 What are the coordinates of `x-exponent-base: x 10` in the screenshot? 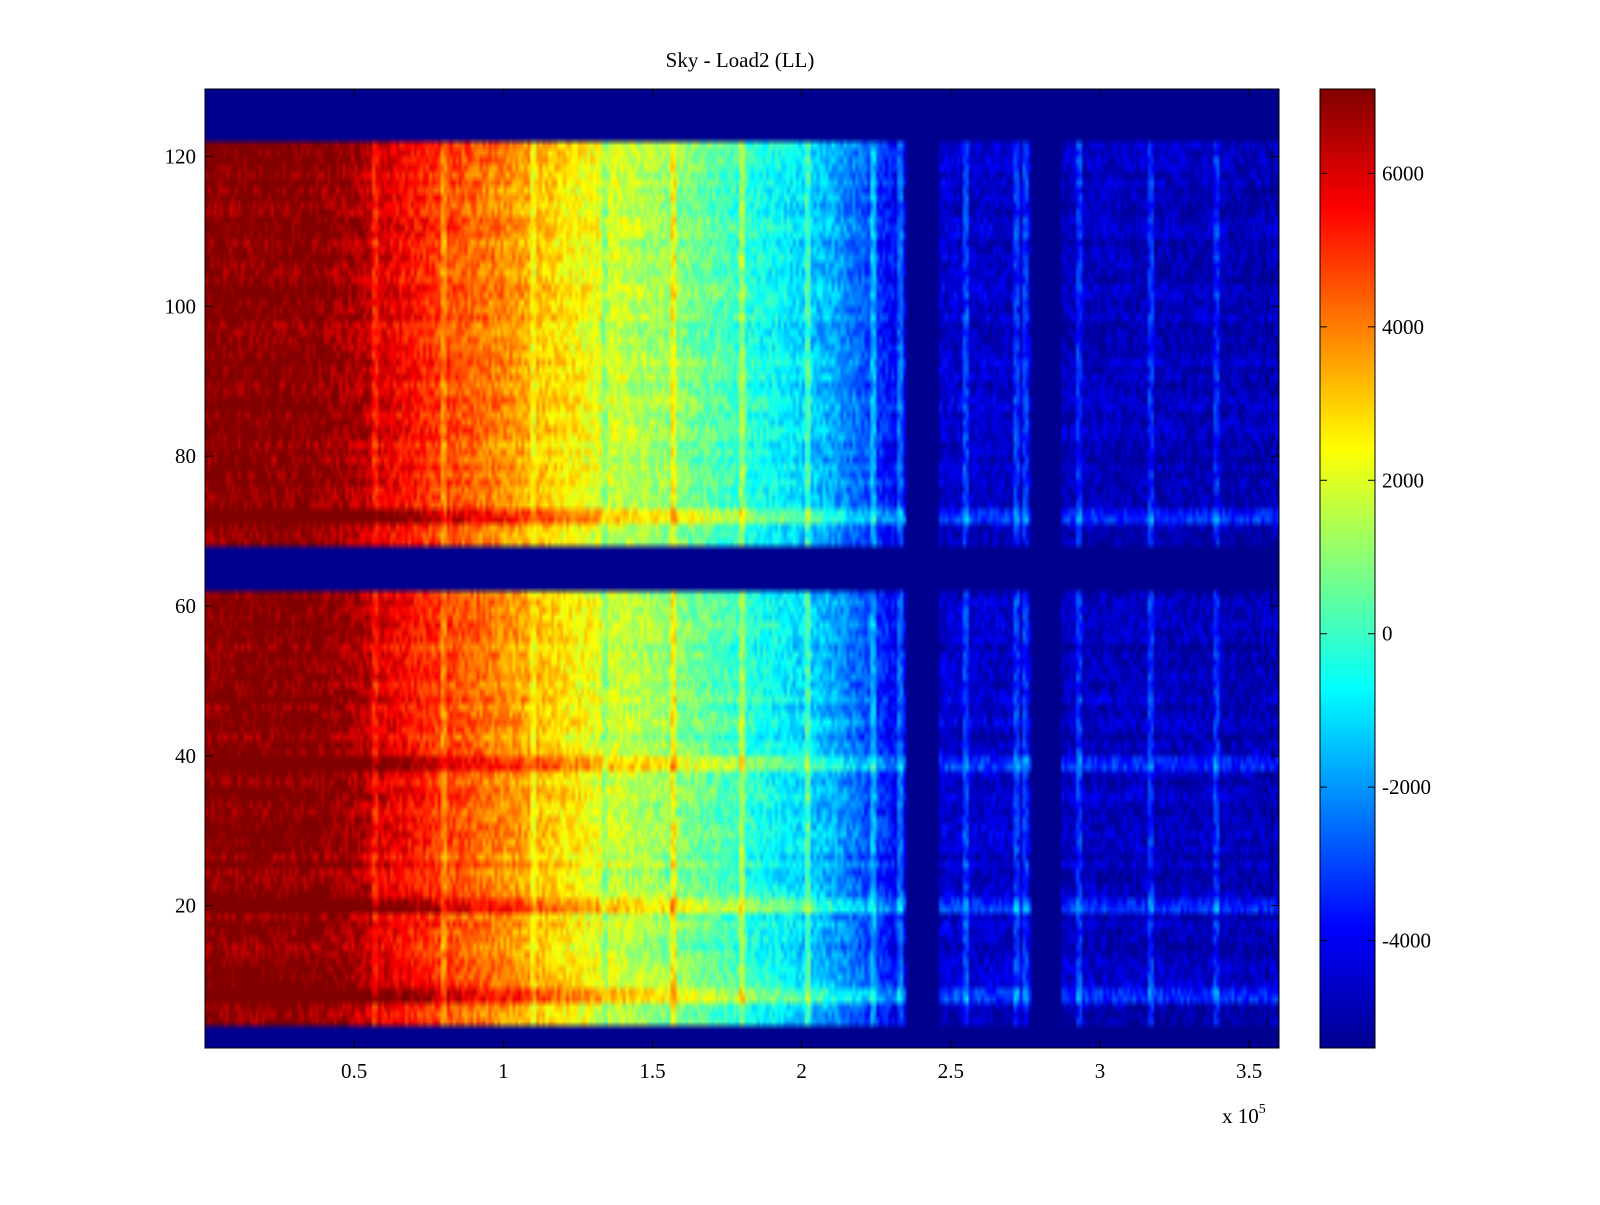 It's located at (1240, 1116).